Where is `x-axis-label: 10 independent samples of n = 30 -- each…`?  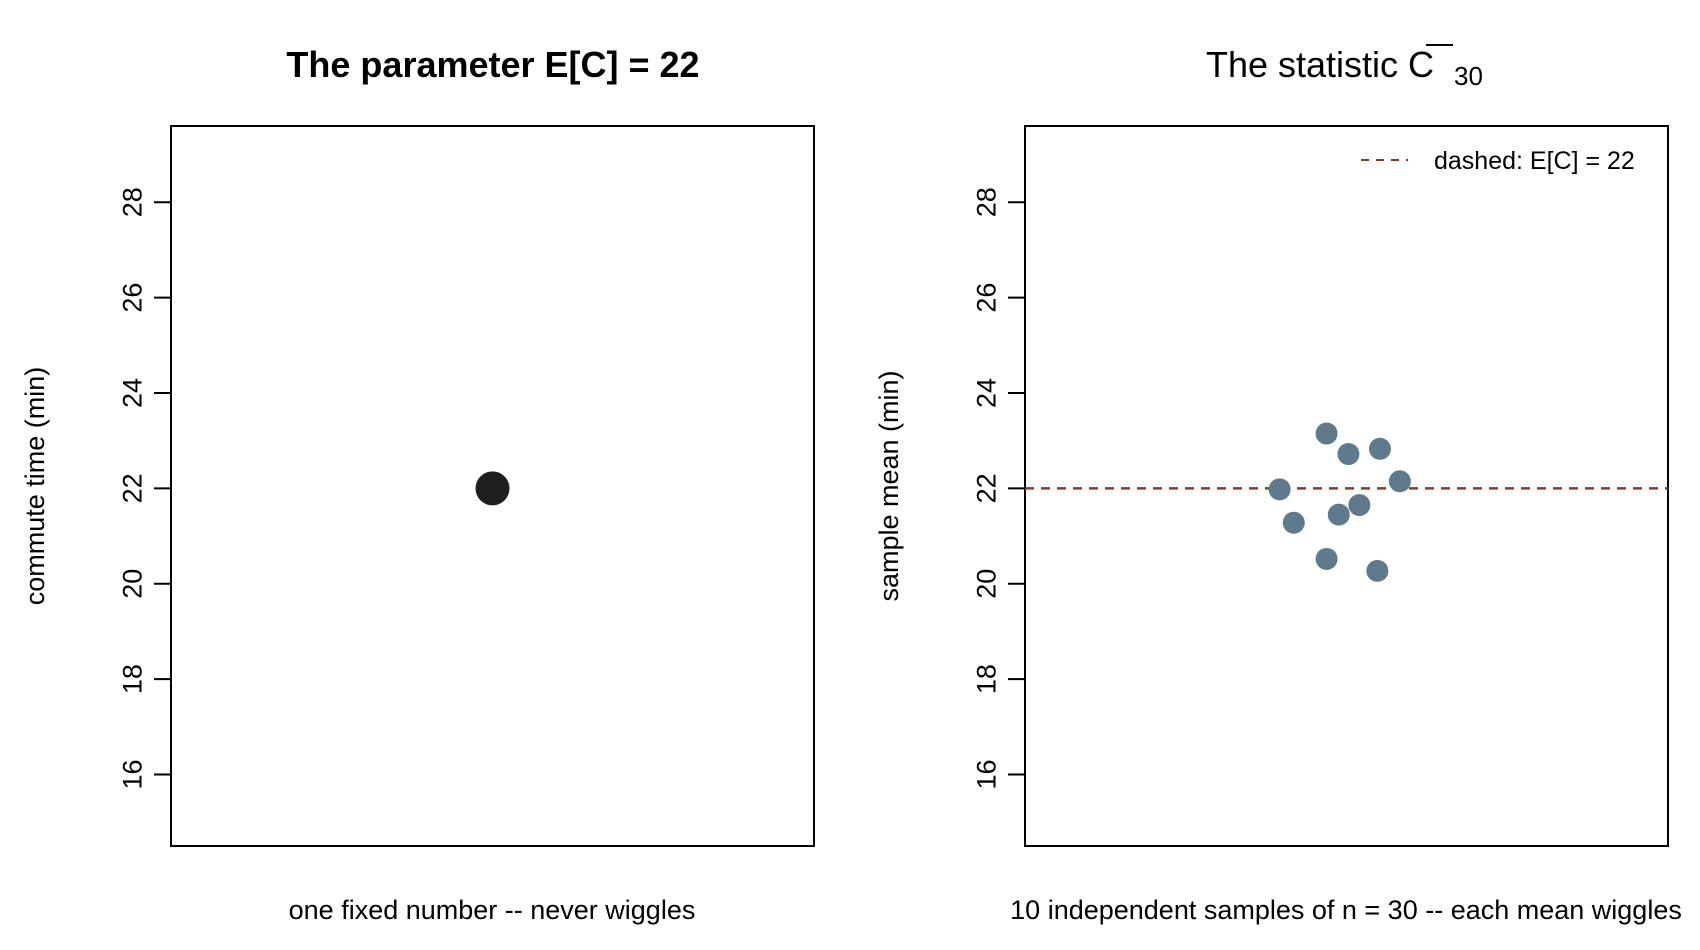 x-axis-label: 10 independent samples of n = 30 -- each… is located at coordinates (1346, 910).